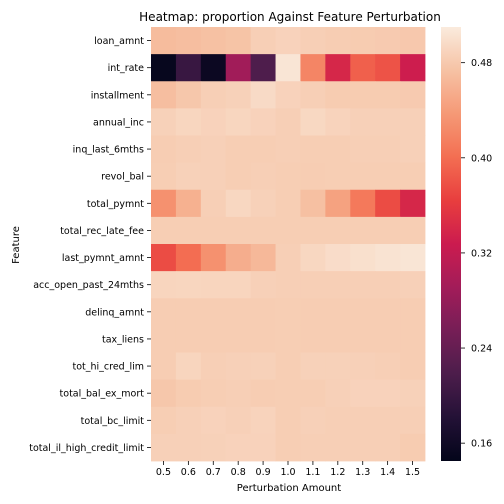 Image resolution: width=504 pixels, height=504 pixels. What do you see at coordinates (102, 231) in the screenshot?
I see `y-tick-label: total_rec_late_fee` at bounding box center [102, 231].